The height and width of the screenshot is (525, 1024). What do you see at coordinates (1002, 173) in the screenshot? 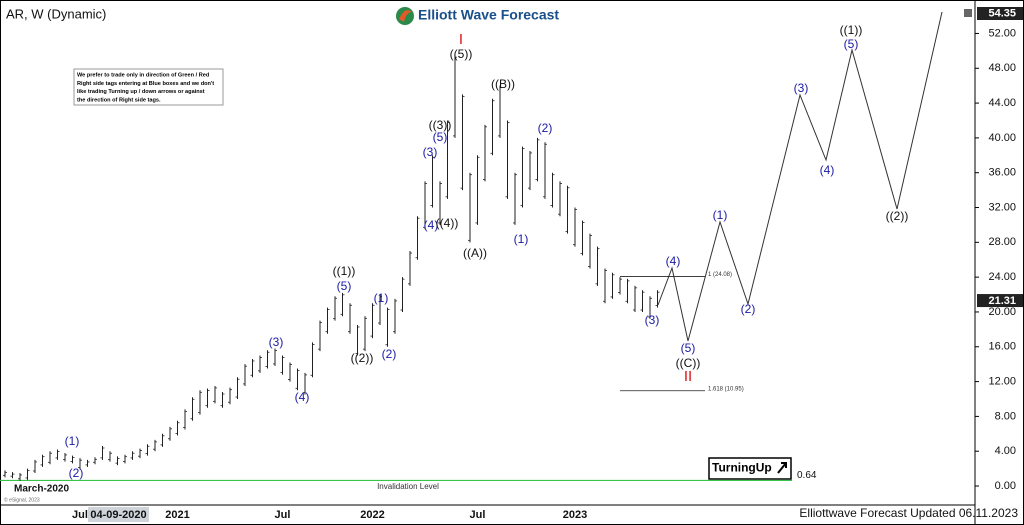
I see `y-tick-label: 36.00` at bounding box center [1002, 173].